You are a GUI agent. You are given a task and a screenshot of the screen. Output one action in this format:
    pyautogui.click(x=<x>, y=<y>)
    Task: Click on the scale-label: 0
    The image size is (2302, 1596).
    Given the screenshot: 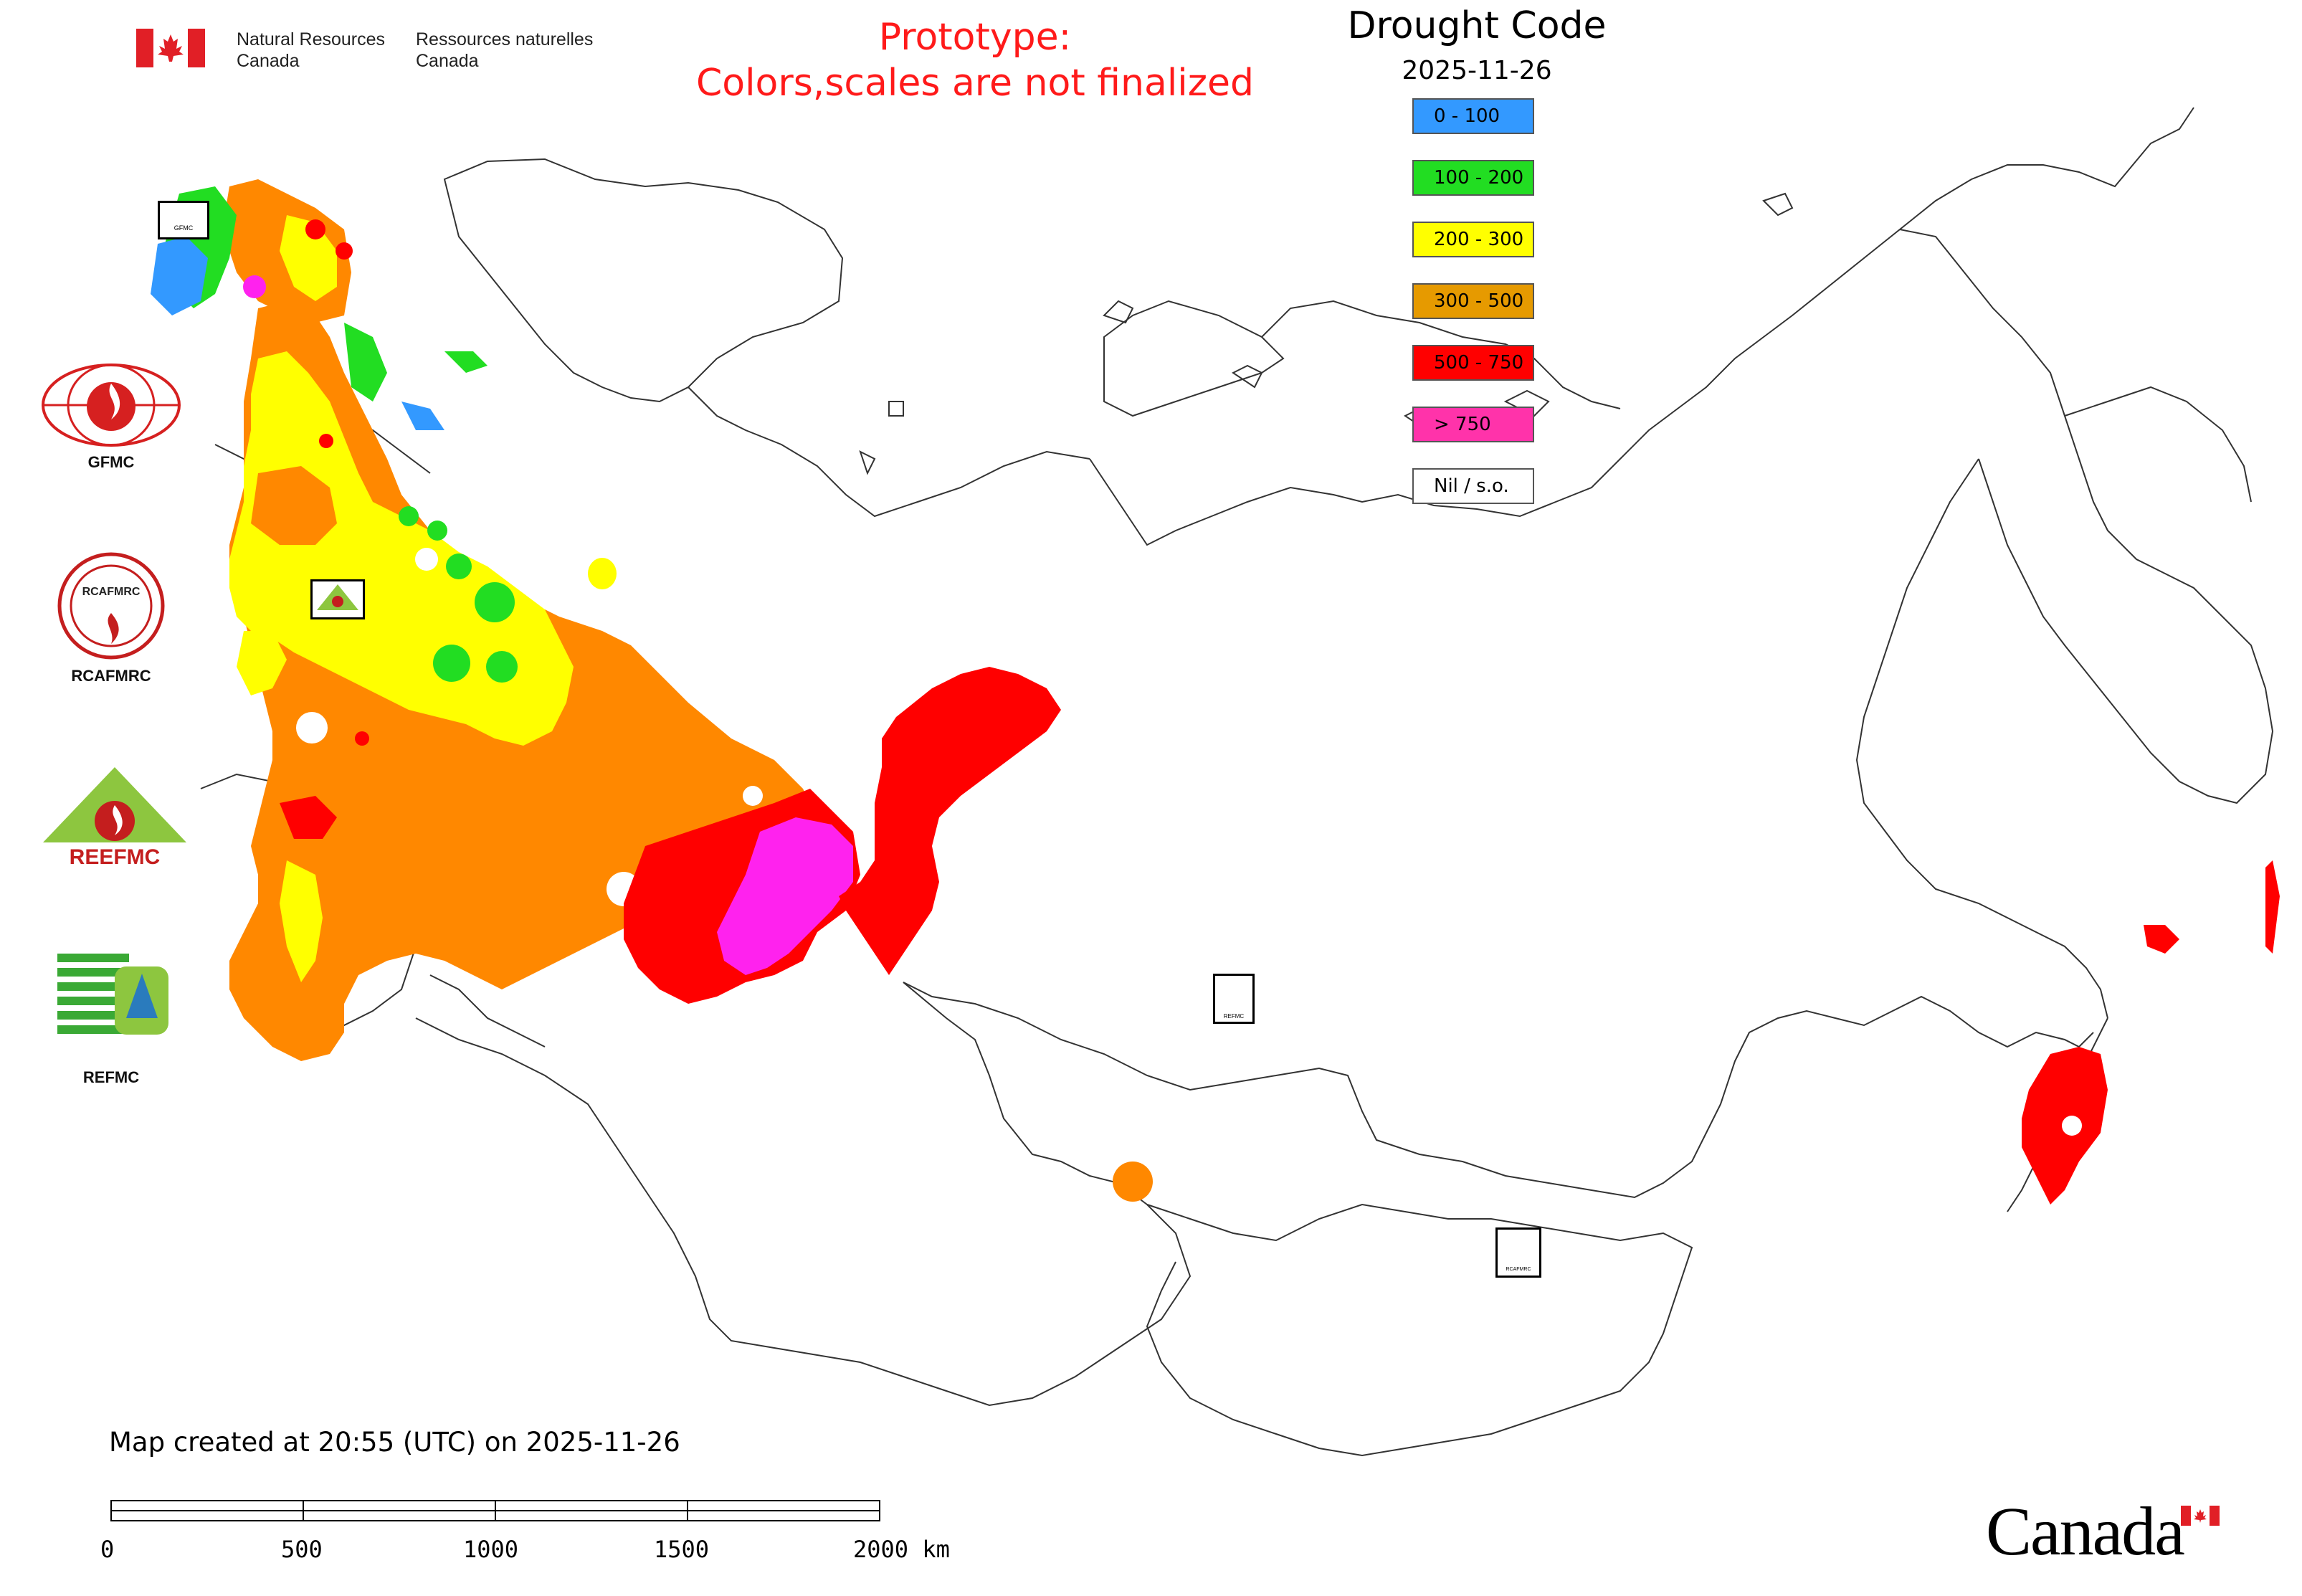 What is the action you would take?
    pyautogui.click(x=108, y=1549)
    